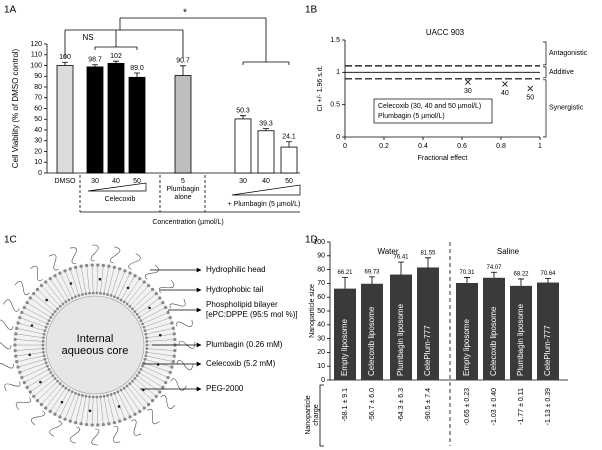 This screenshot has height=450, width=602. I want to click on charge-axis-label: Nanoparticle, so click(308, 414).